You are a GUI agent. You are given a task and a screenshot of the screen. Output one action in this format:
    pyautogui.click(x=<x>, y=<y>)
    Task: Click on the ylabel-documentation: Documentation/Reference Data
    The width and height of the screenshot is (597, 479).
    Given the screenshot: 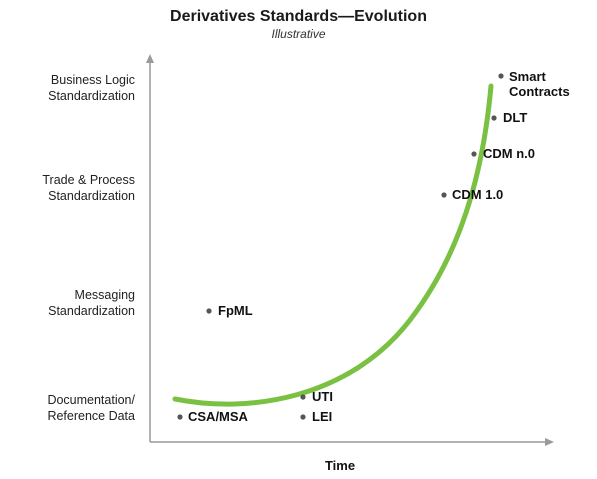 What is the action you would take?
    pyautogui.click(x=91, y=408)
    